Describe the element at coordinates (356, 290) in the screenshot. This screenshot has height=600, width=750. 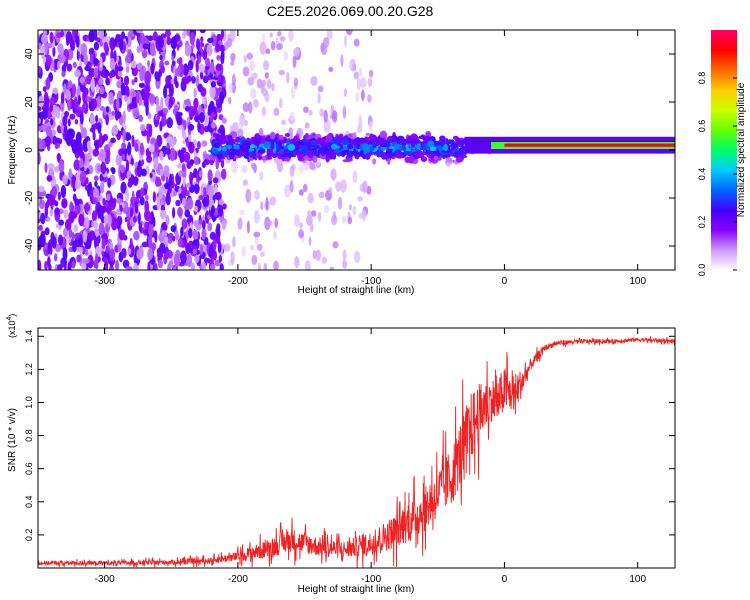
I see `heatmap-x-label: Height of straight line (km)` at that location.